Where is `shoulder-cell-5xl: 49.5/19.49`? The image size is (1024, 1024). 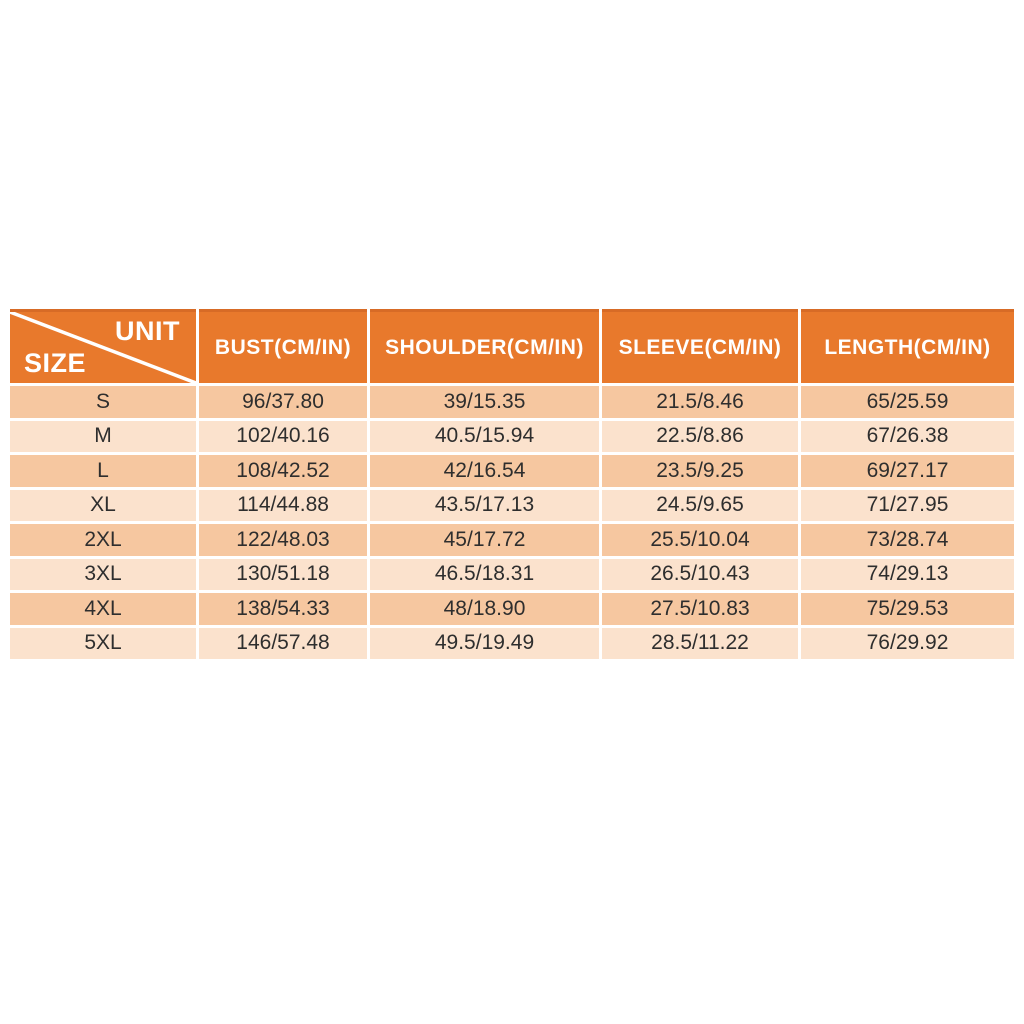
shoulder-cell-5xl: 49.5/19.49 is located at coordinates (484, 643).